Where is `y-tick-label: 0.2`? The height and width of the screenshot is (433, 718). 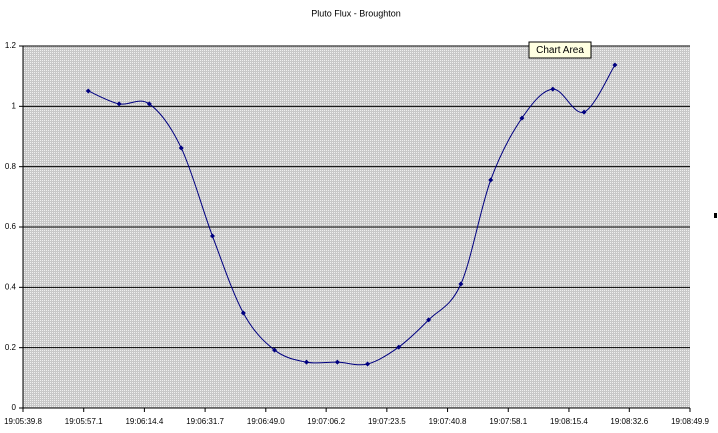
y-tick-label: 0.2 is located at coordinates (11, 347).